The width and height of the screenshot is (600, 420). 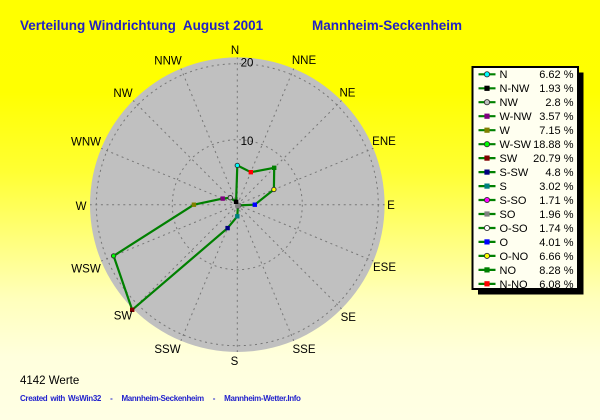 What do you see at coordinates (516, 117) in the screenshot?
I see `svg-text: W-NW` at bounding box center [516, 117].